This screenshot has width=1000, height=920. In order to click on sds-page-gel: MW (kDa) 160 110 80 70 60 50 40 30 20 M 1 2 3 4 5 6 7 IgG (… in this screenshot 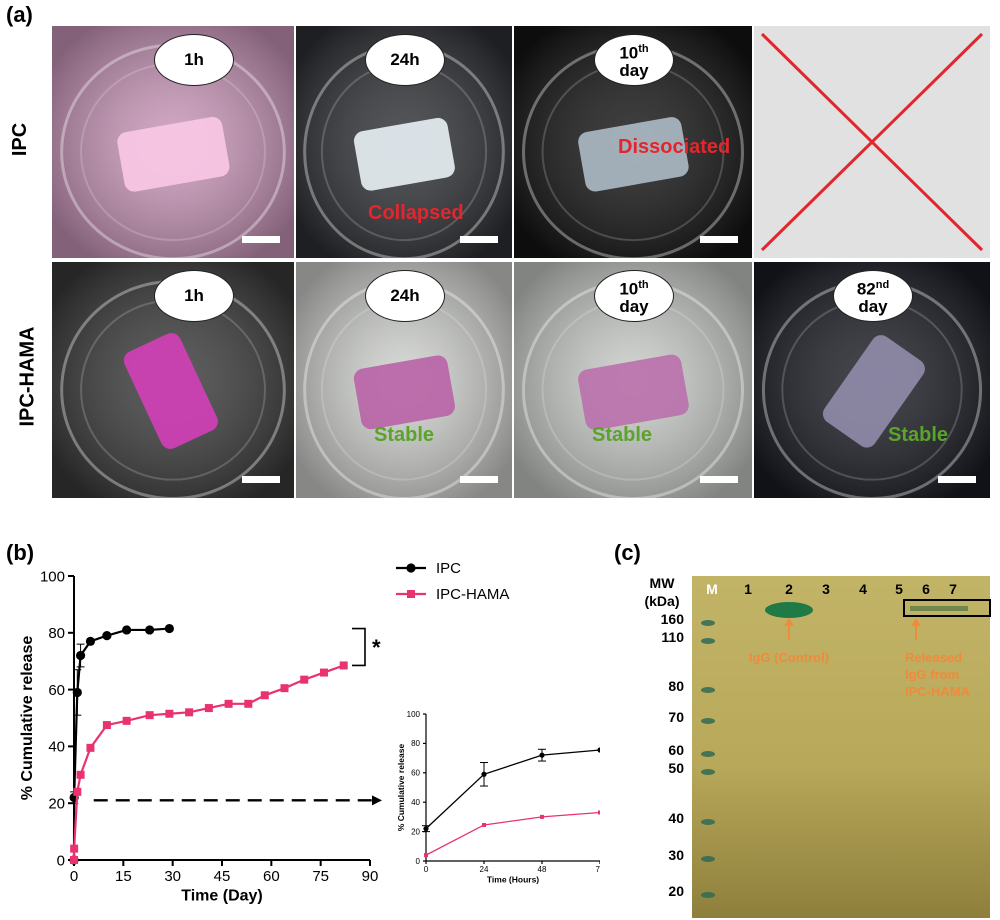, I will do `click(817, 746)`.